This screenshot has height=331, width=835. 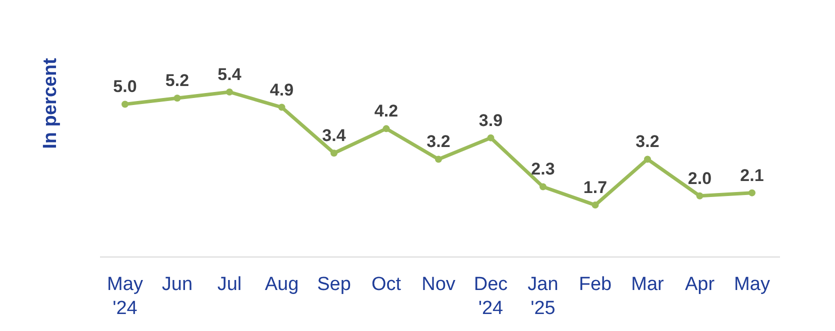 What do you see at coordinates (595, 284) in the screenshot?
I see `x-tick-label: Feb` at bounding box center [595, 284].